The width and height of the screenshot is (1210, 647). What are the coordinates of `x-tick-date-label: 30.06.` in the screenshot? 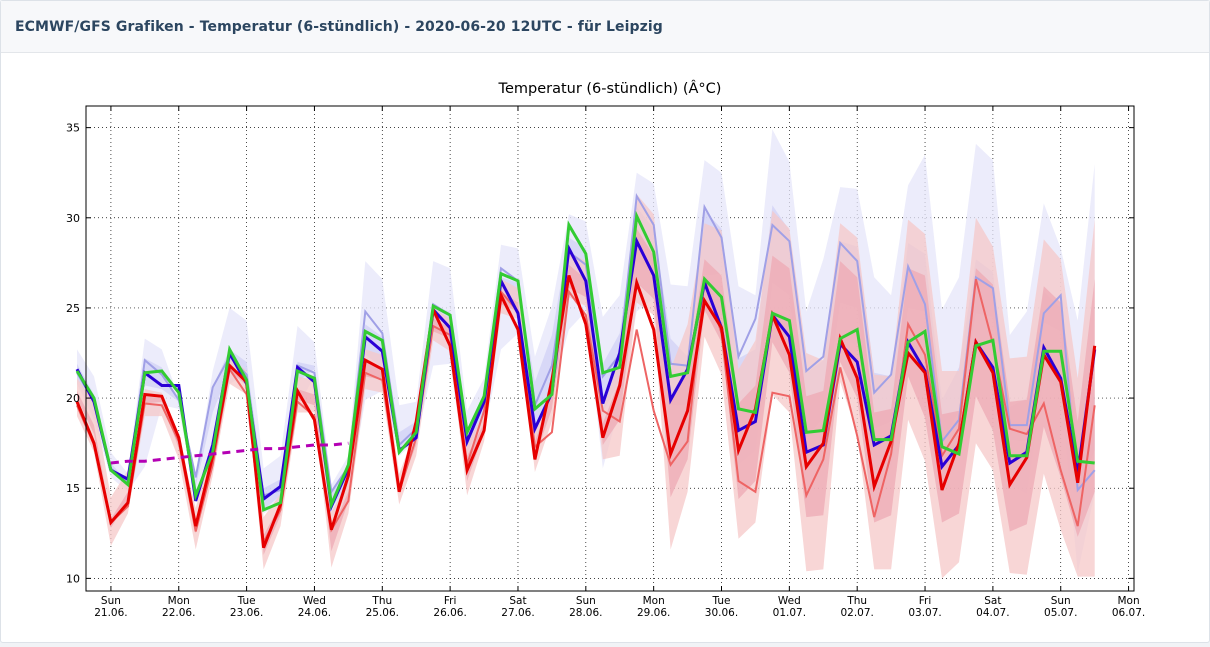 It's located at (721, 613).